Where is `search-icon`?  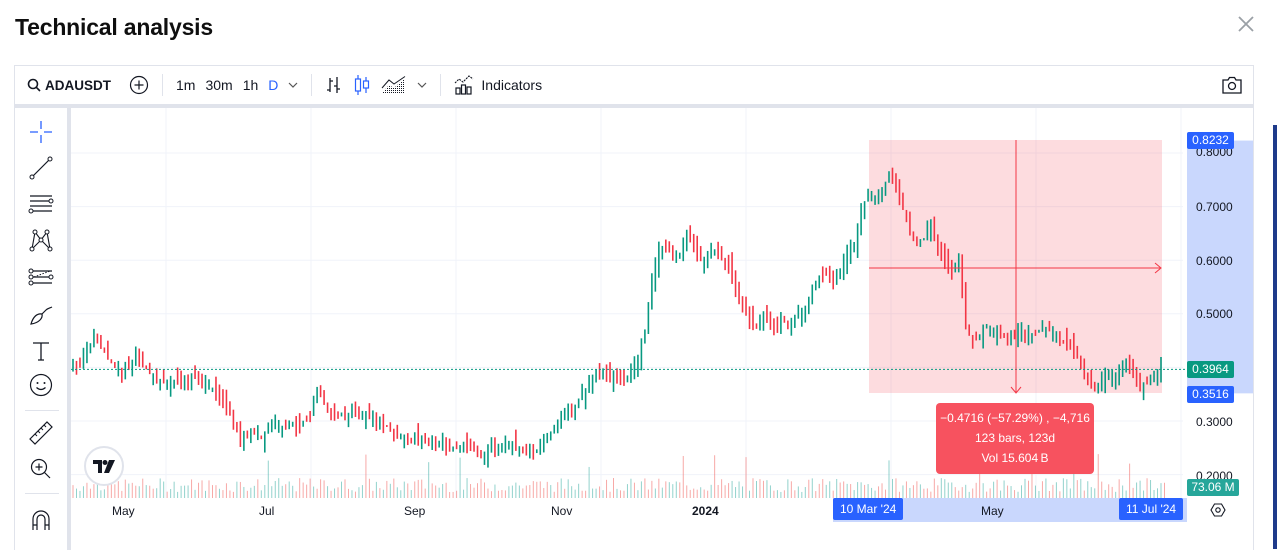
search-icon is located at coordinates (34, 85).